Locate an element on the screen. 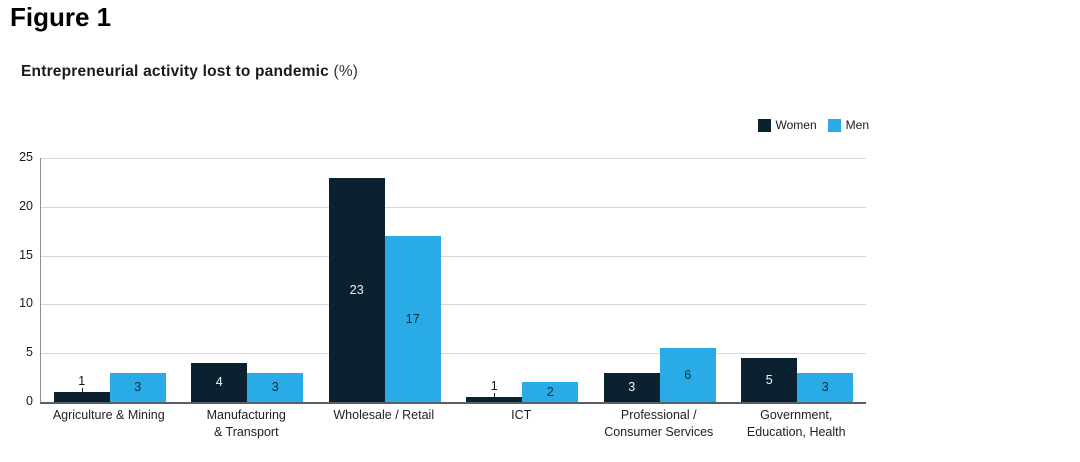  bar-women-4: 1 is located at coordinates (494, 390).